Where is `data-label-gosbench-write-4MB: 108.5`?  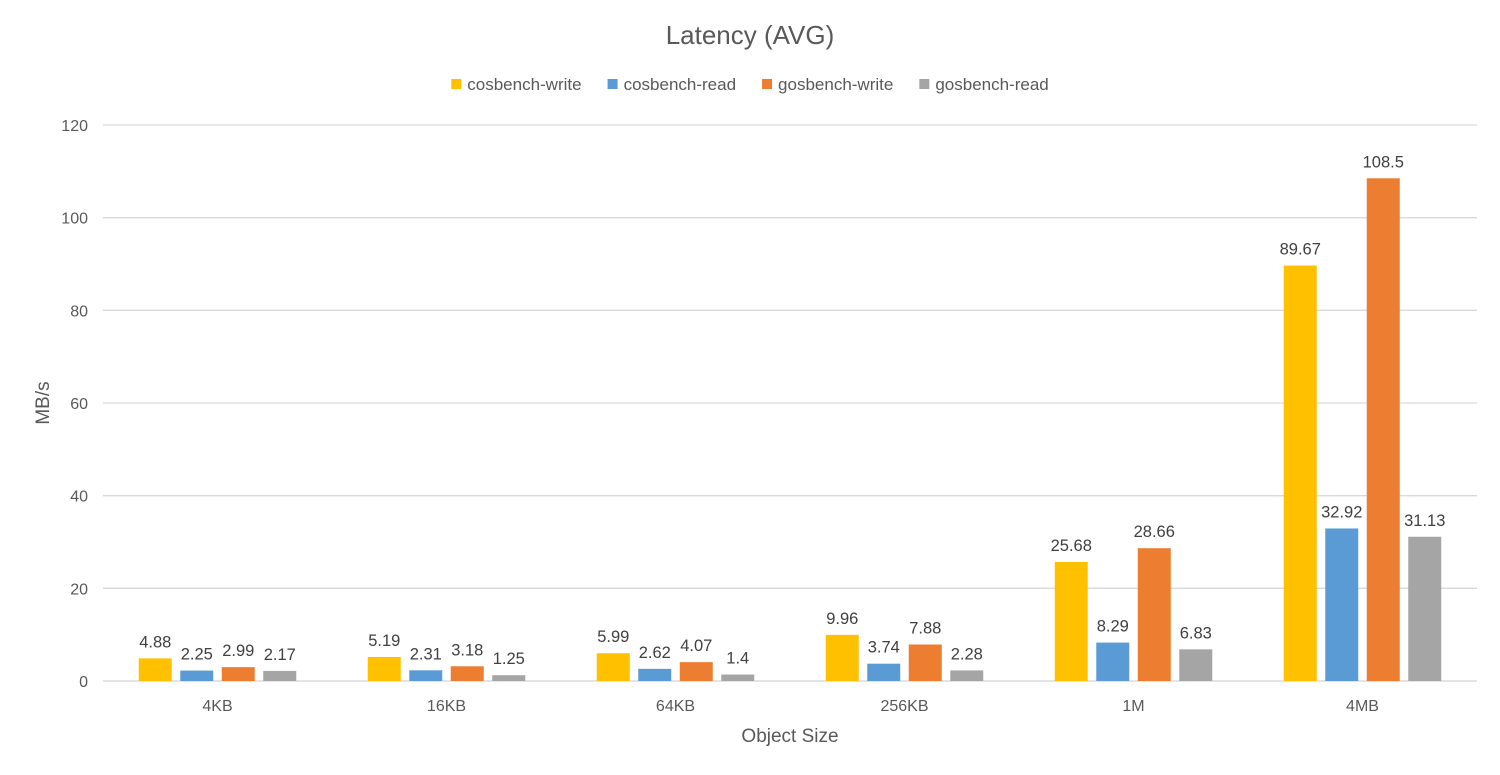
data-label-gosbench-write-4MB: 108.5 is located at coordinates (1383, 162).